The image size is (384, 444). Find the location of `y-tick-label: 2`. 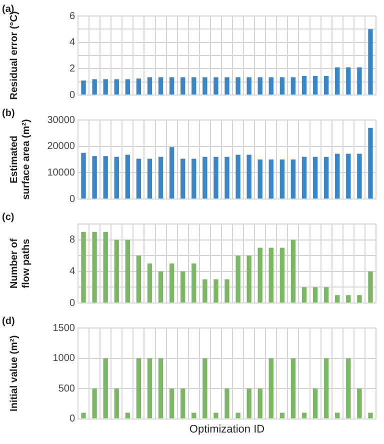

y-tick-label: 2 is located at coordinates (72, 68).